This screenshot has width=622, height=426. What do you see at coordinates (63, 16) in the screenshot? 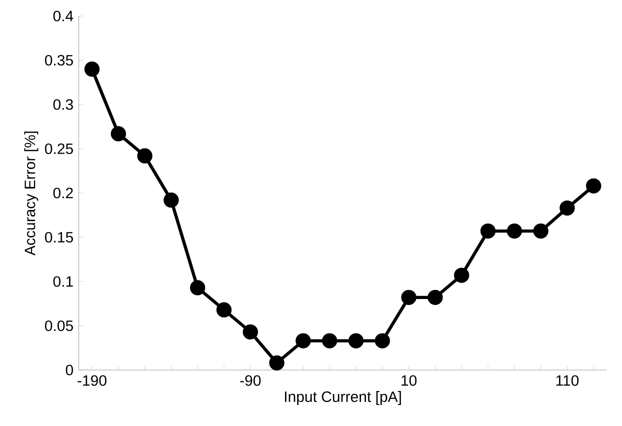
I see `y-tick-label: 0.4` at bounding box center [63, 16].